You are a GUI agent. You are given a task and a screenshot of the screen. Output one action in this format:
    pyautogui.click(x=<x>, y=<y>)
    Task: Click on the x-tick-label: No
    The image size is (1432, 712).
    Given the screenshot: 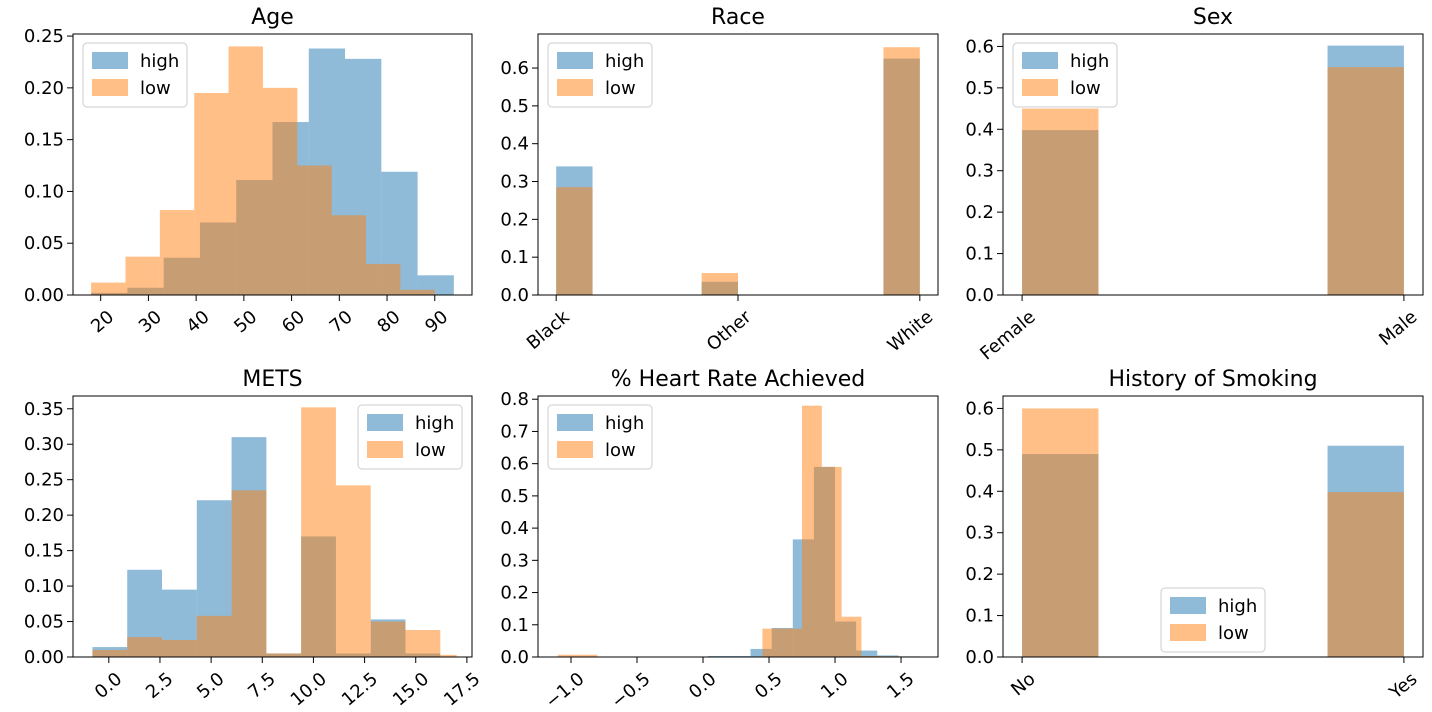 What is the action you would take?
    pyautogui.click(x=1023, y=685)
    